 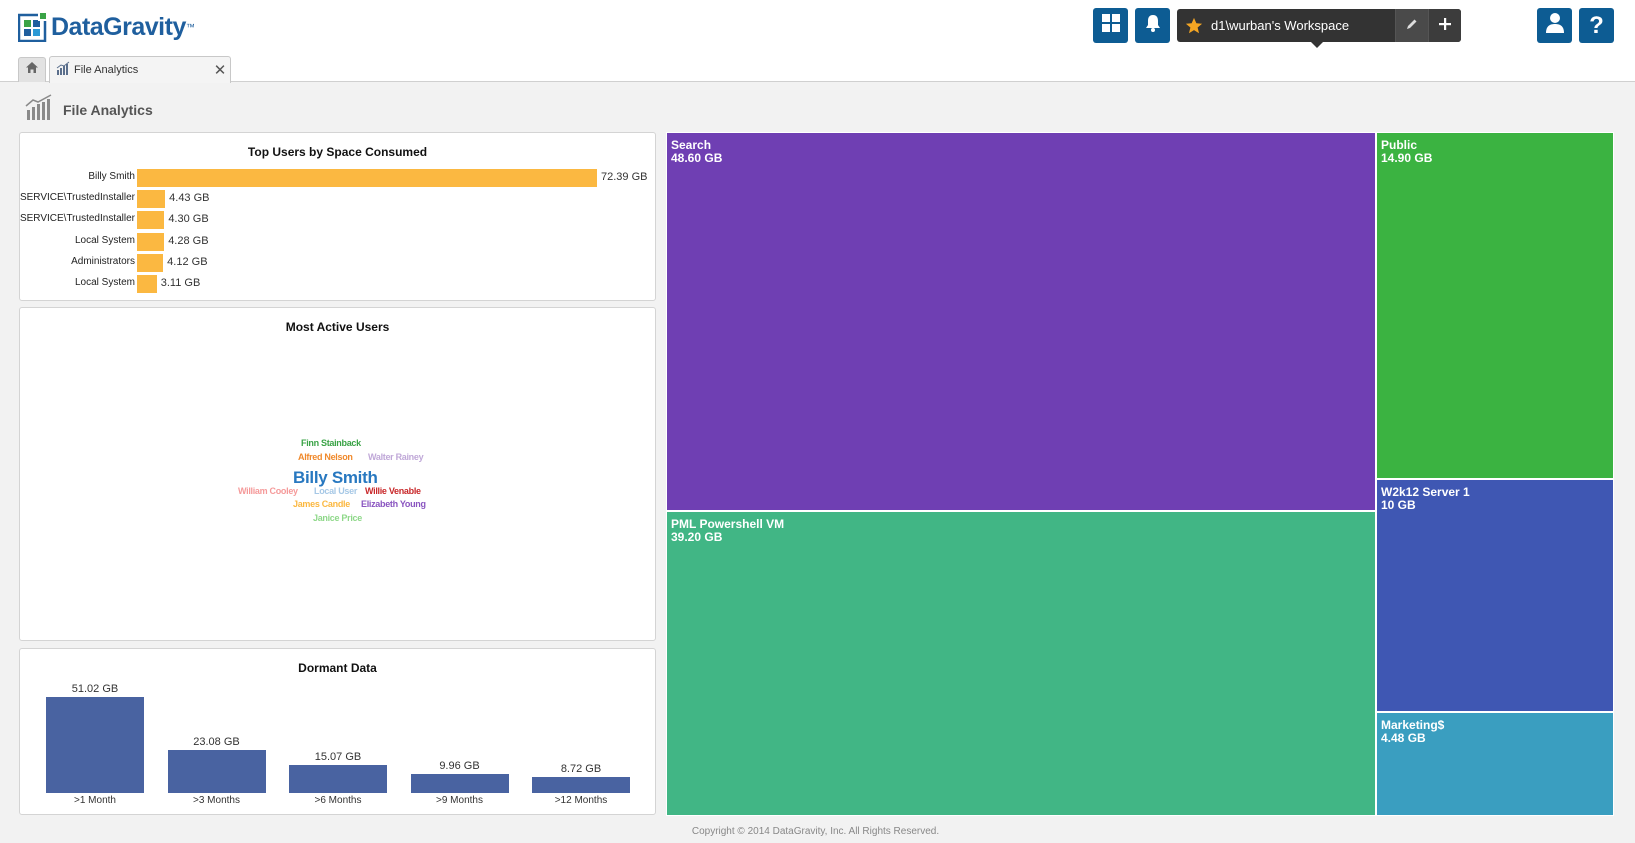 What do you see at coordinates (63, 70) in the screenshot?
I see `analytics-tab-icon` at bounding box center [63, 70].